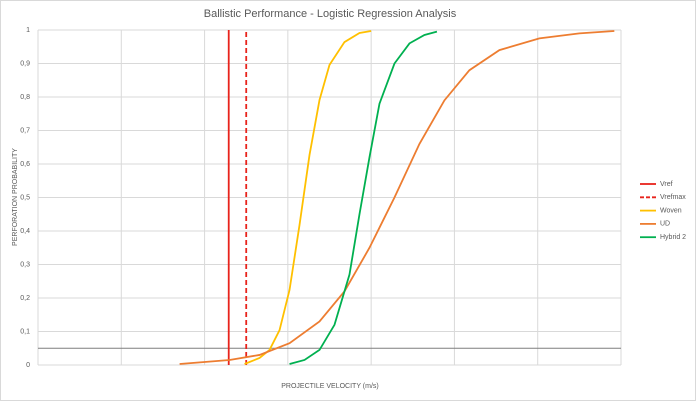 The width and height of the screenshot is (696, 401). What do you see at coordinates (330, 386) in the screenshot?
I see `x-axis-label: PROJECTILE VELOCITY (m/s)` at bounding box center [330, 386].